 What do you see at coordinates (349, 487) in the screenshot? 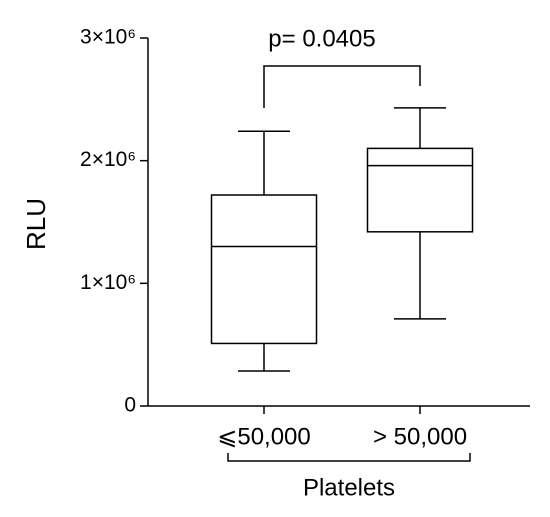
I see `x-axis-label: Platelets` at bounding box center [349, 487].